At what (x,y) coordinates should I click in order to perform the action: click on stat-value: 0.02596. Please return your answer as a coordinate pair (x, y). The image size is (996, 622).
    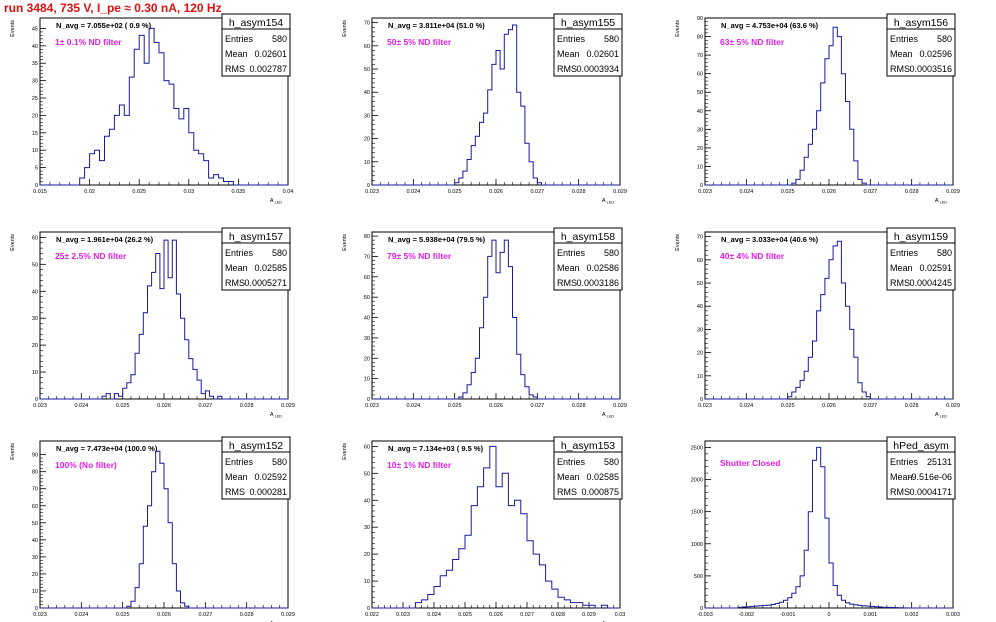
    Looking at the image, I should click on (935, 54).